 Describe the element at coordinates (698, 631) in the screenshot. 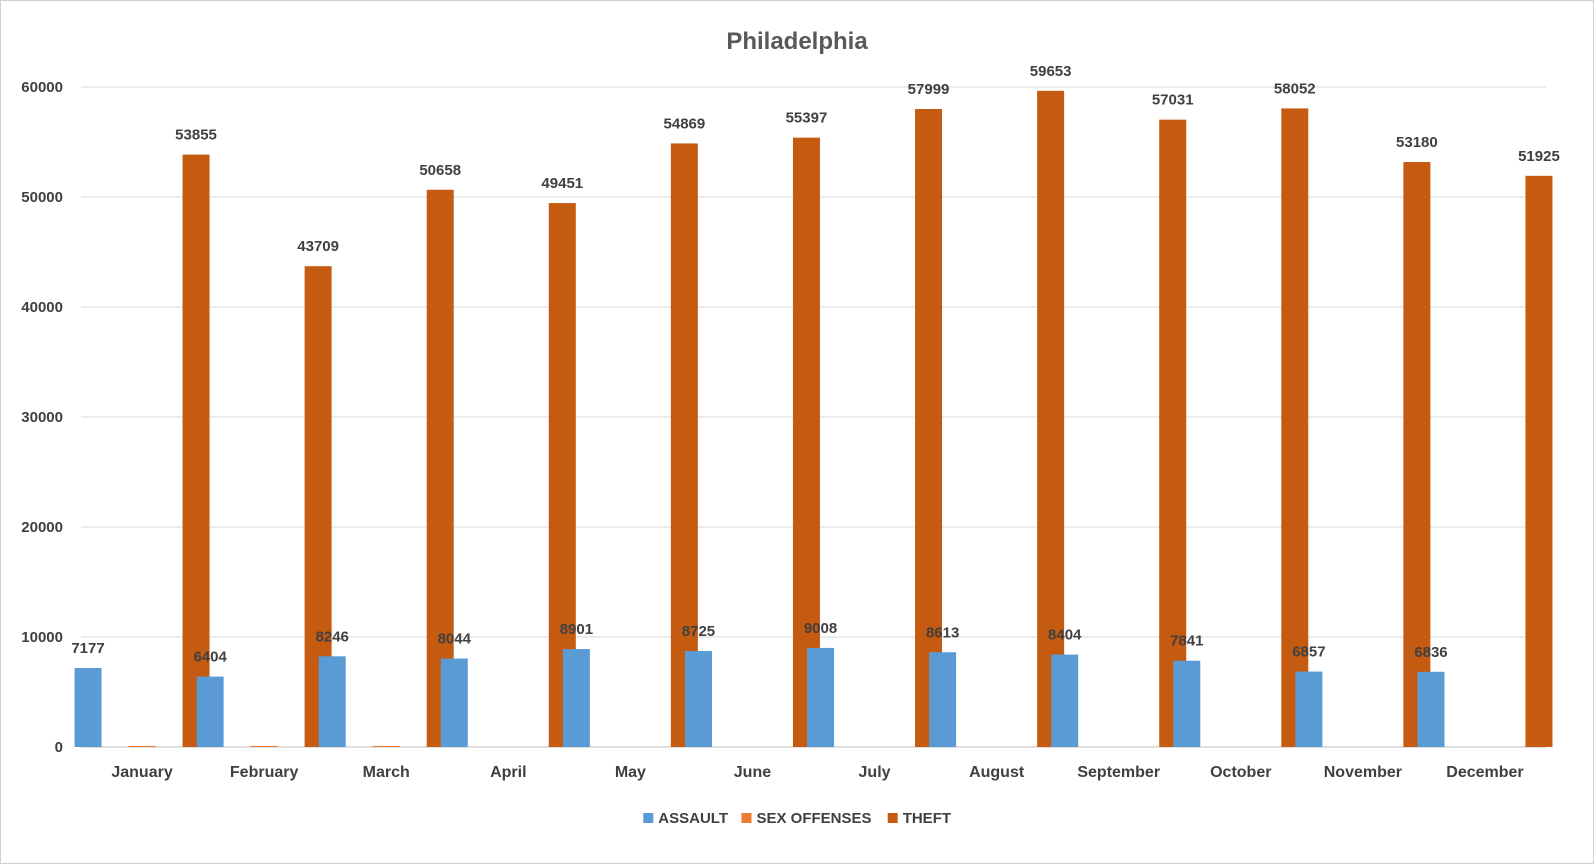

I see `data-label: 8725` at that location.